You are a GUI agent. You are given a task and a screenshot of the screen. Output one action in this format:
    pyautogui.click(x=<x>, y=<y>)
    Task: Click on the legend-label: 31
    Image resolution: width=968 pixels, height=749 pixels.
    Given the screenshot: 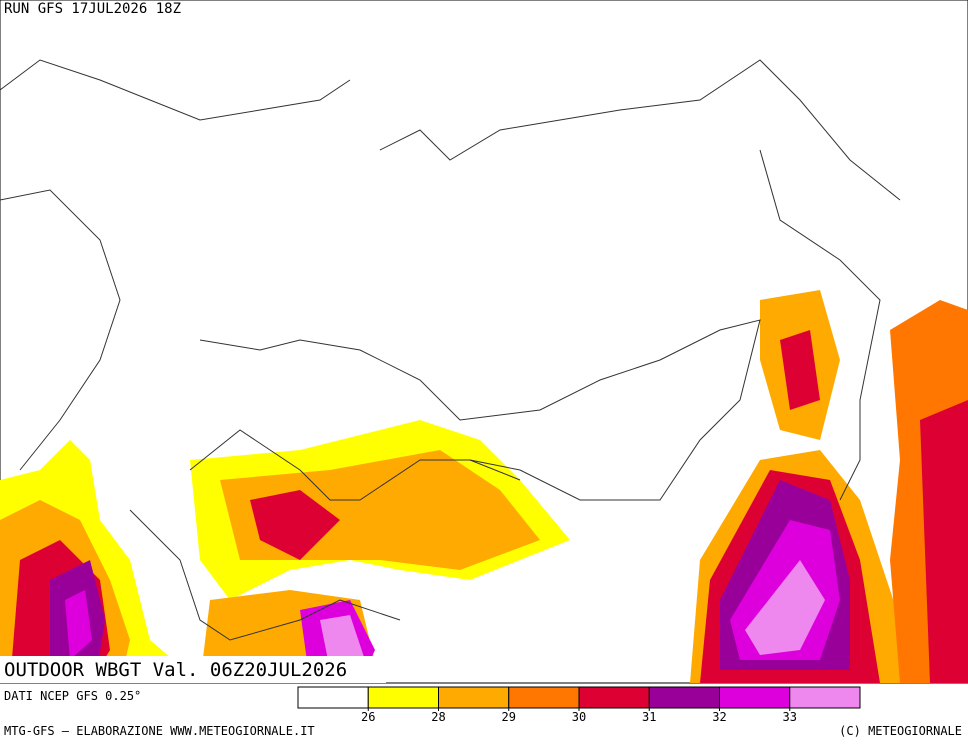 What is the action you would take?
    pyautogui.click(x=649, y=717)
    